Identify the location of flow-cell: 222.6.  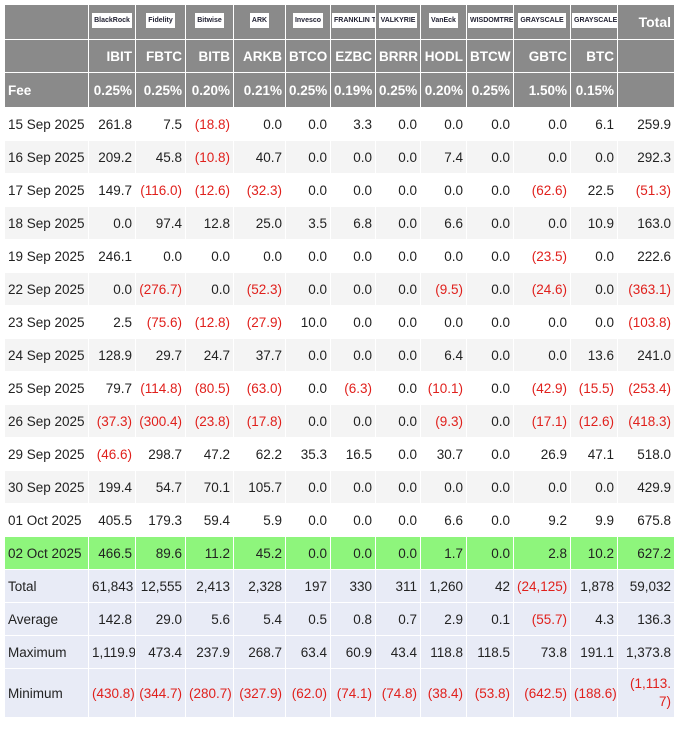
(646, 256).